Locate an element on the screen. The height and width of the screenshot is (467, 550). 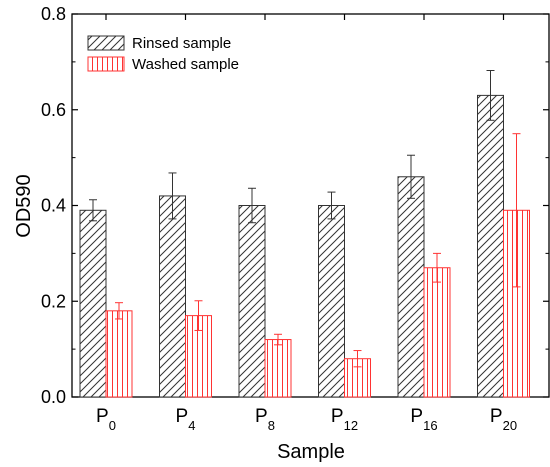
legend-swatch-washed is located at coordinates (106, 64).